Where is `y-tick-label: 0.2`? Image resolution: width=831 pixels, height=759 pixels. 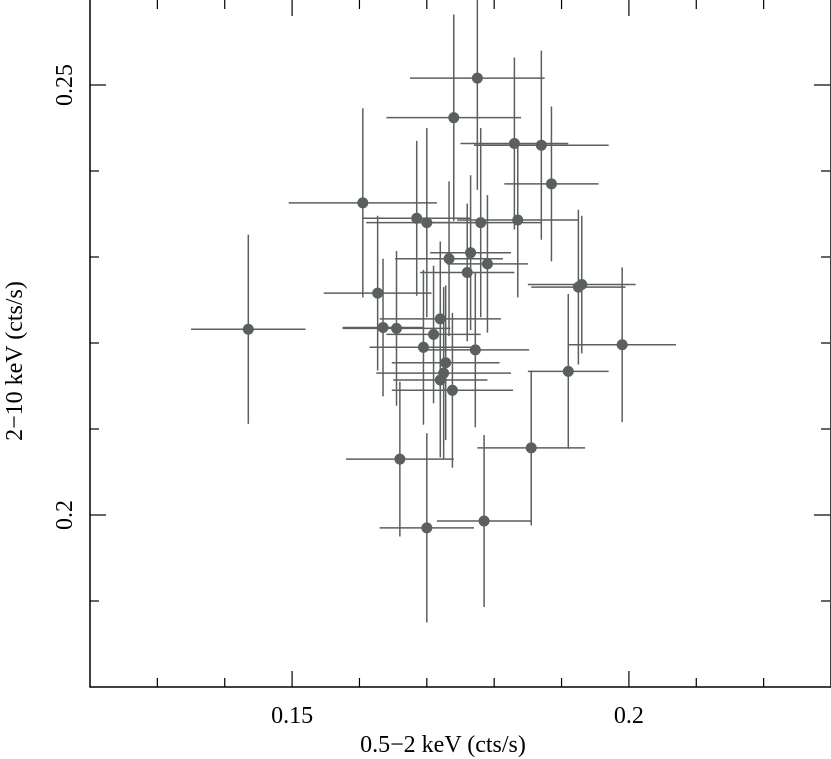
y-tick-label: 0.2 is located at coordinates (65, 515).